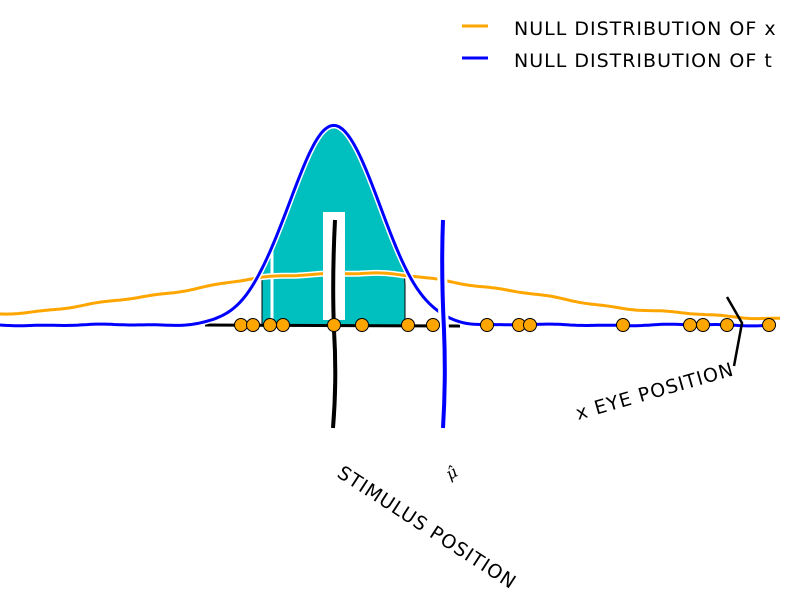 The height and width of the screenshot is (600, 800). Describe the element at coordinates (390, 296) in the screenshot. I see `null-x-curve` at that location.